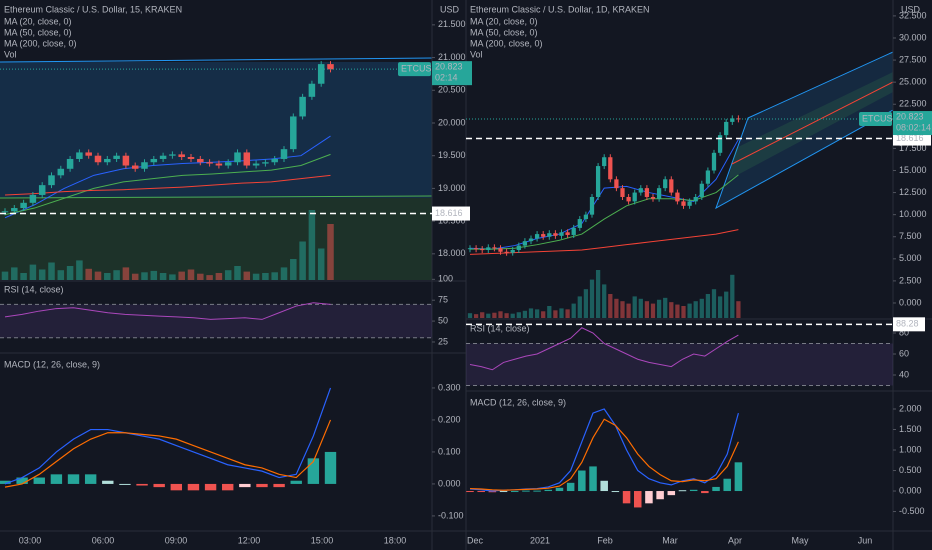 Image resolution: width=932 pixels, height=550 pixels. I want to click on x-tick-label: 03:00, so click(30, 540).